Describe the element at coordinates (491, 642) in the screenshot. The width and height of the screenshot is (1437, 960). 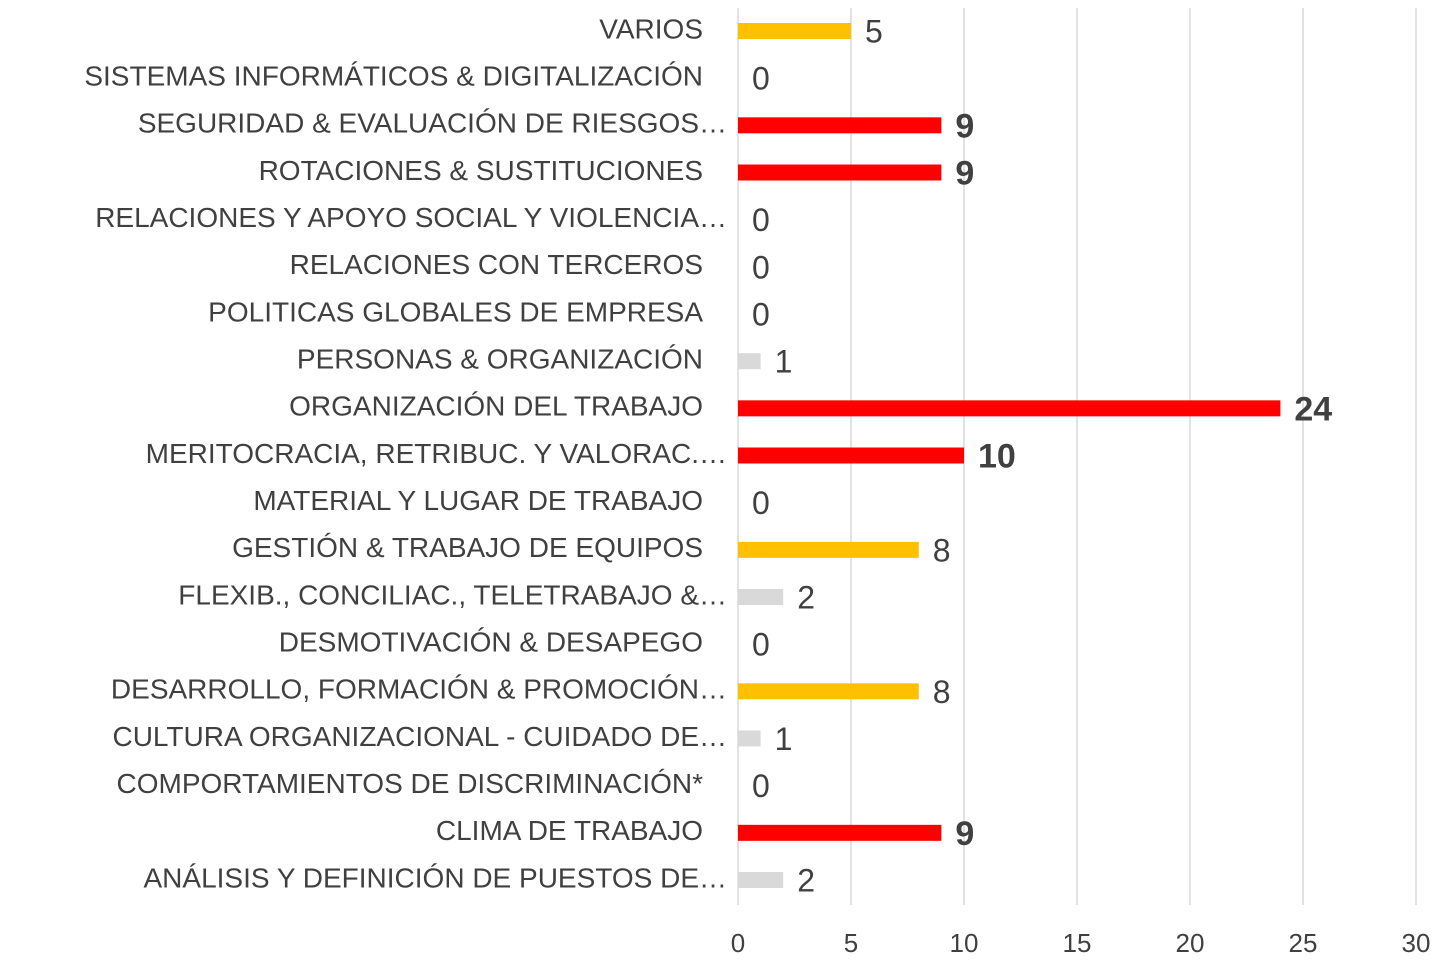
I see `y-tick-label: DESMOTIVACIÓN & DESAPEGO` at that location.